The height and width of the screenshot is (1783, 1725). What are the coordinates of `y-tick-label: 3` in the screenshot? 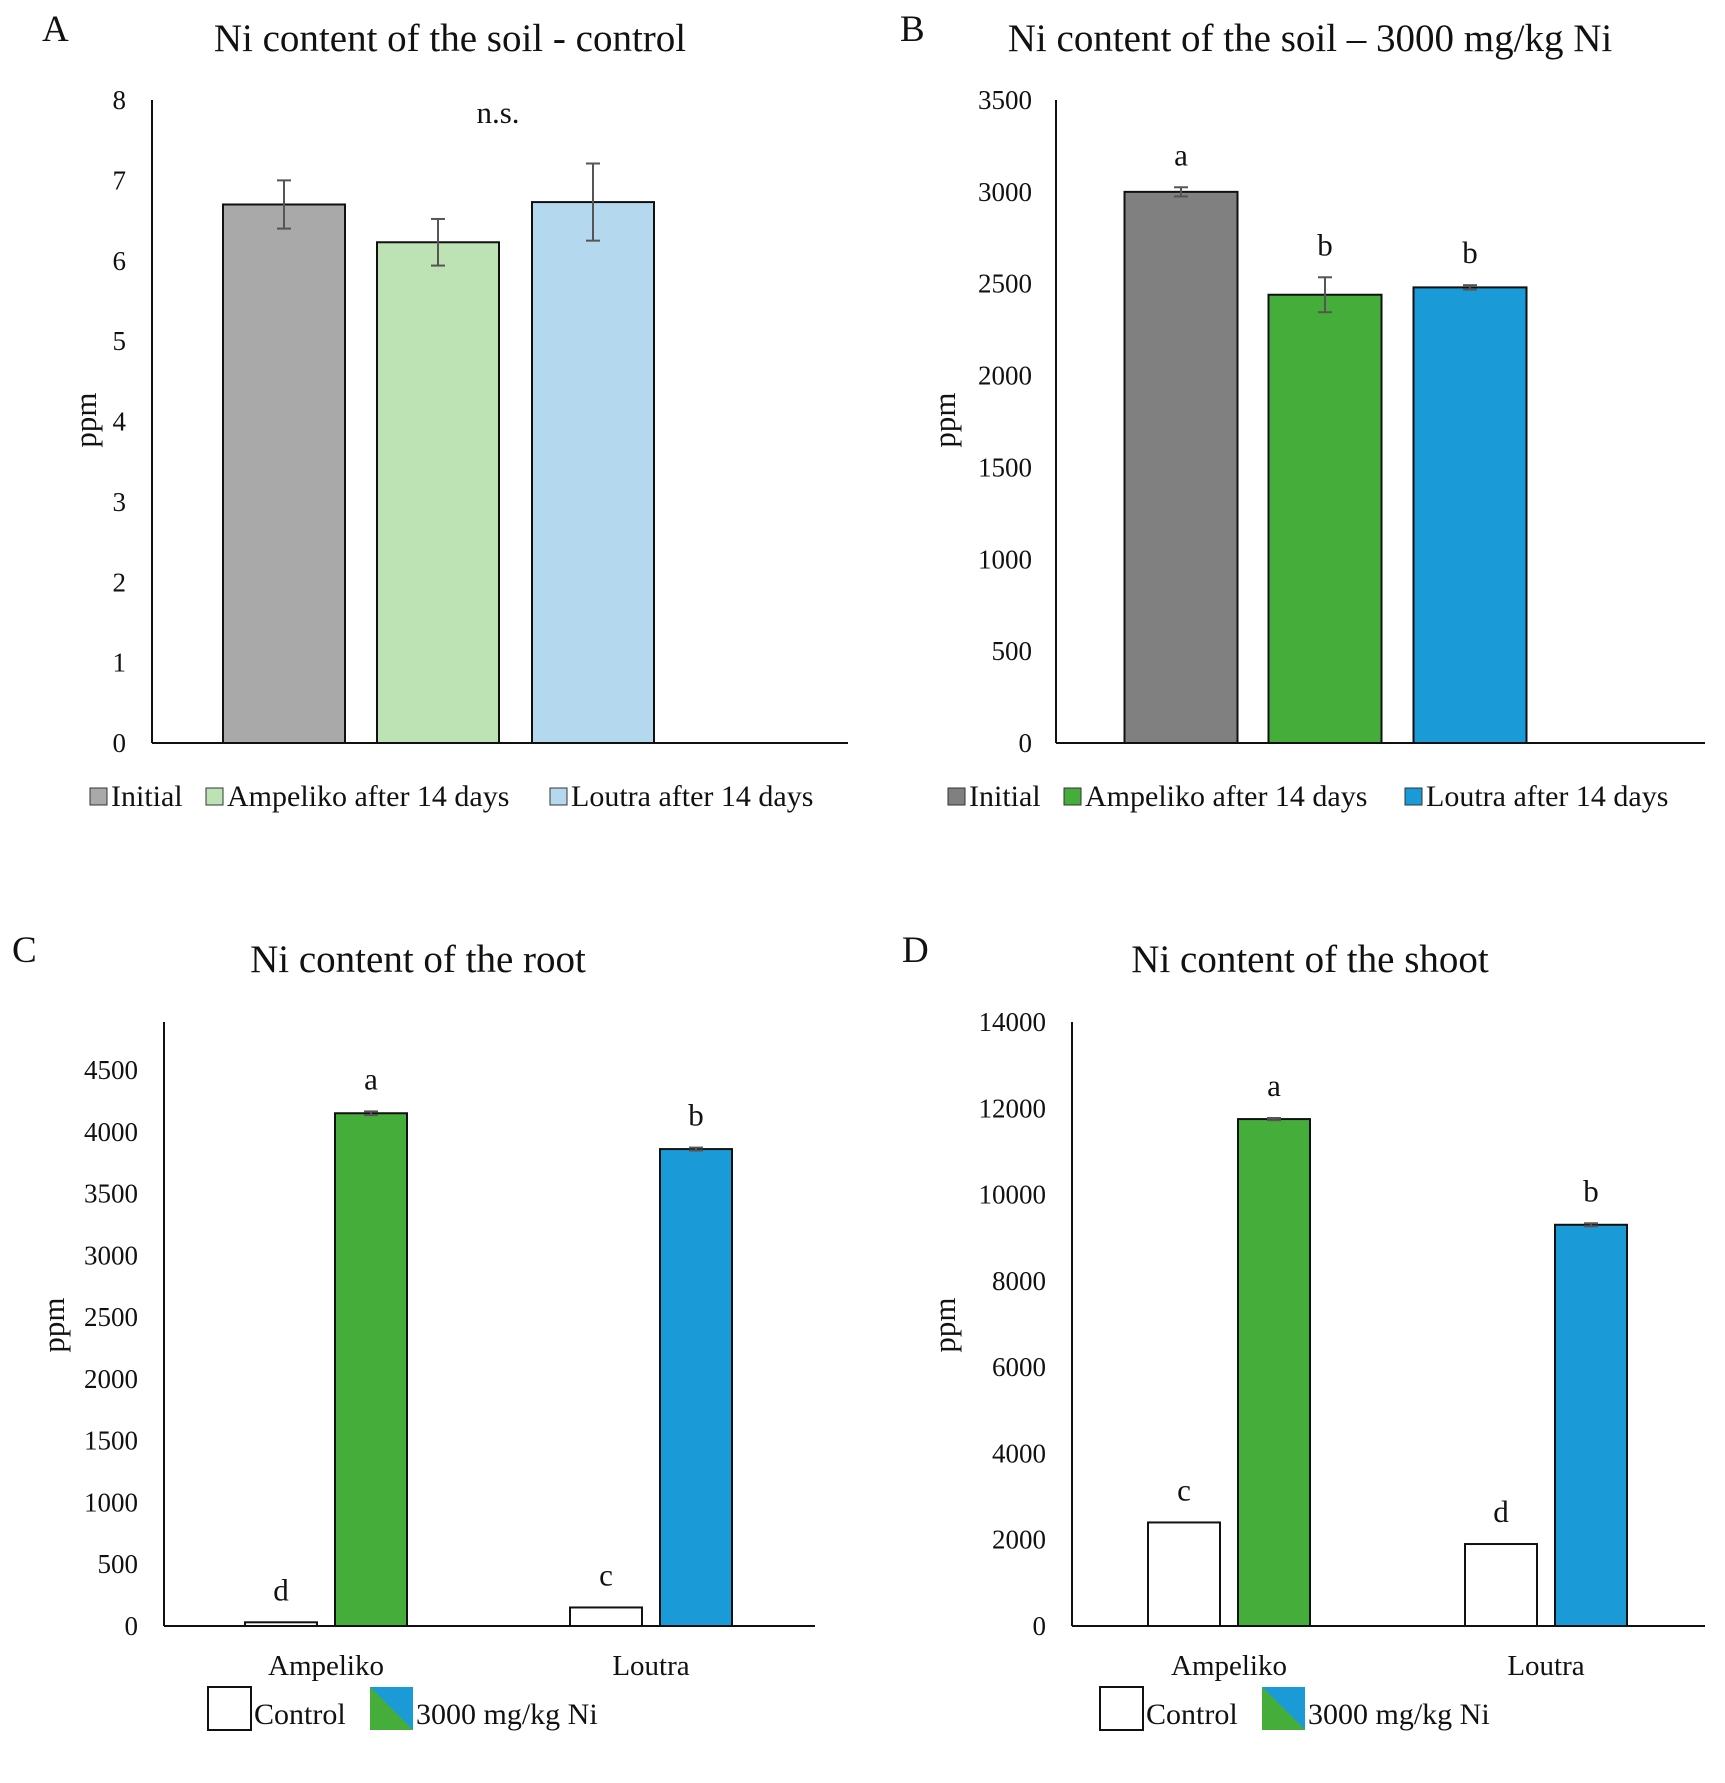 It's located at (120, 502).